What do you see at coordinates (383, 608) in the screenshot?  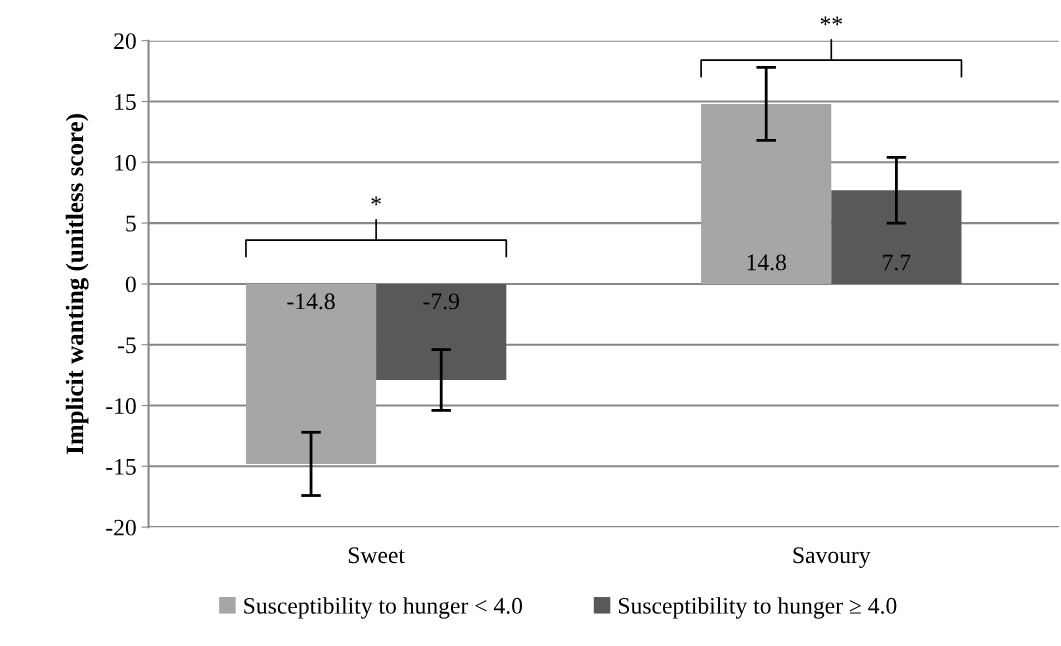 I see `legend-label: Susceptibility to hunger < 4.0` at bounding box center [383, 608].